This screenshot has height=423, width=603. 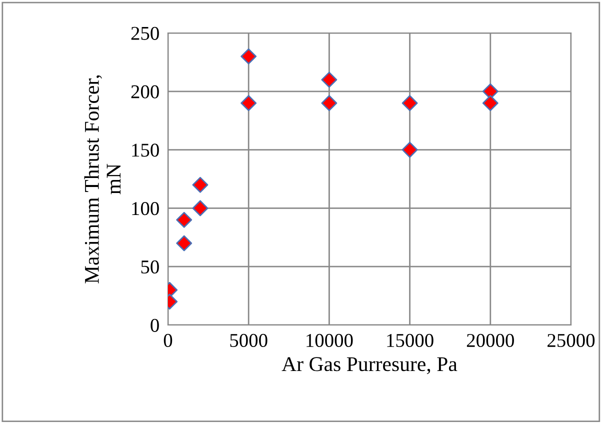 I want to click on x-tick-label: 20000, so click(x=490, y=341).